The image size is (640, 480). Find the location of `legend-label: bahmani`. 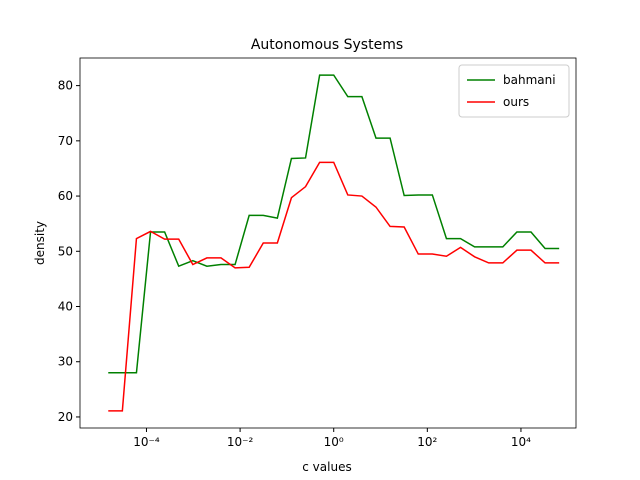

legend-label: bahmani is located at coordinates (529, 80).